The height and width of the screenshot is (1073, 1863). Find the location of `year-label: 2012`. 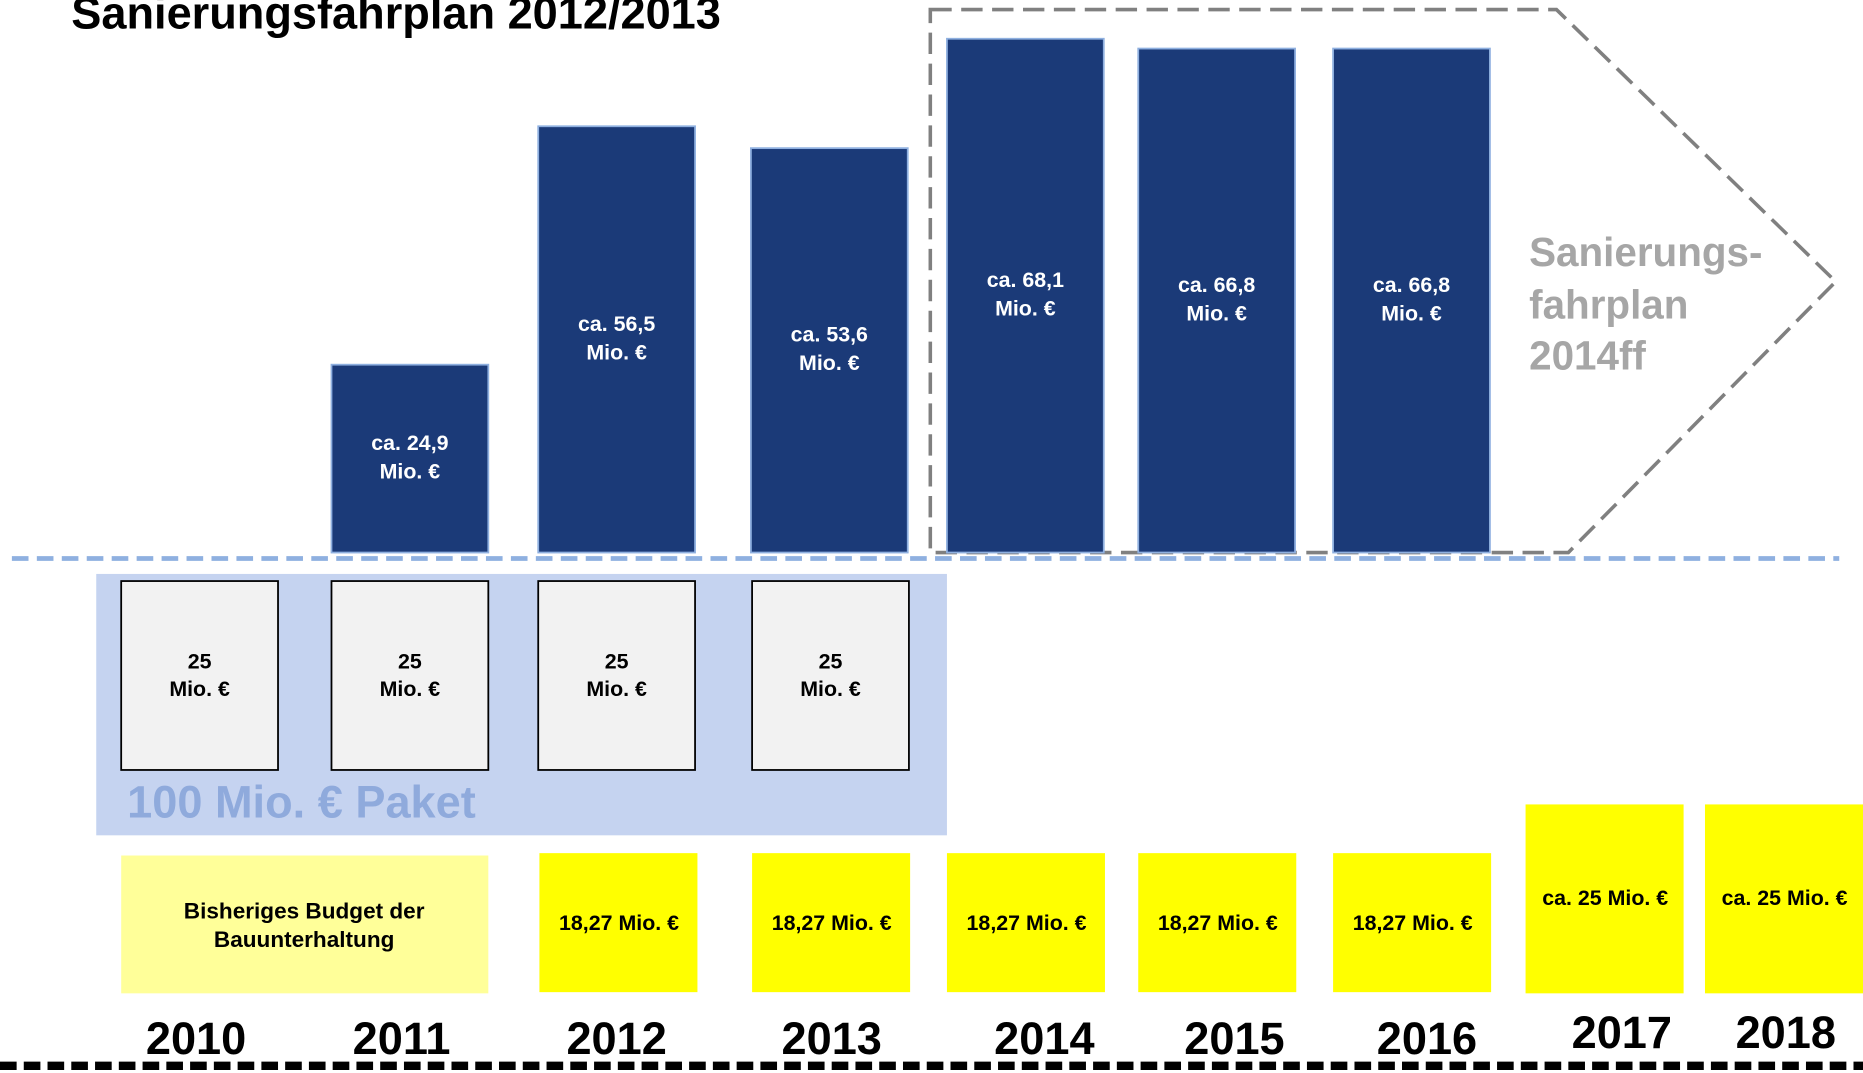

year-label: 2012 is located at coordinates (616, 1038).